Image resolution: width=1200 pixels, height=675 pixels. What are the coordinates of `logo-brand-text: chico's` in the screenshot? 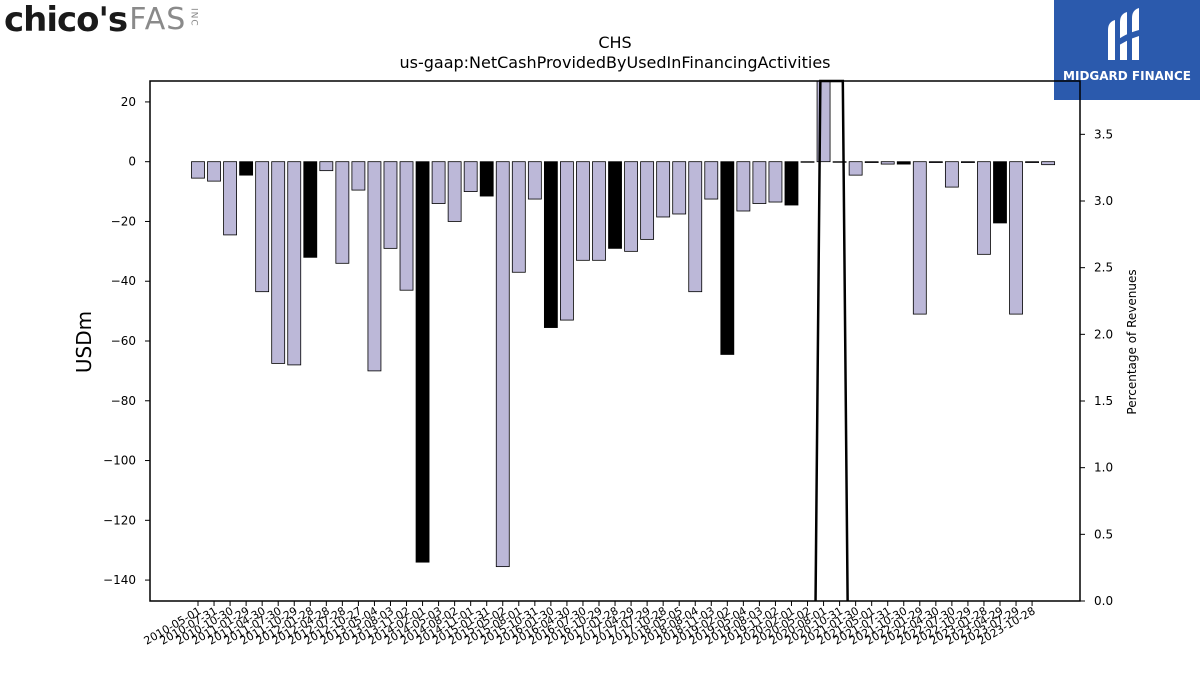 It's located at (66, 20).